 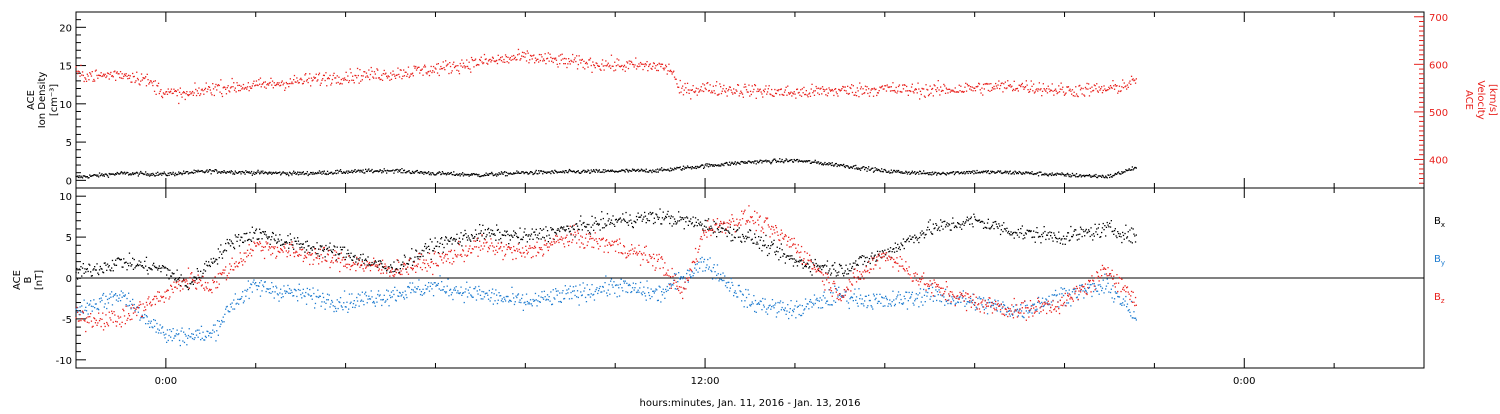 I want to click on top-left-tick-label: 5, so click(x=69, y=143).